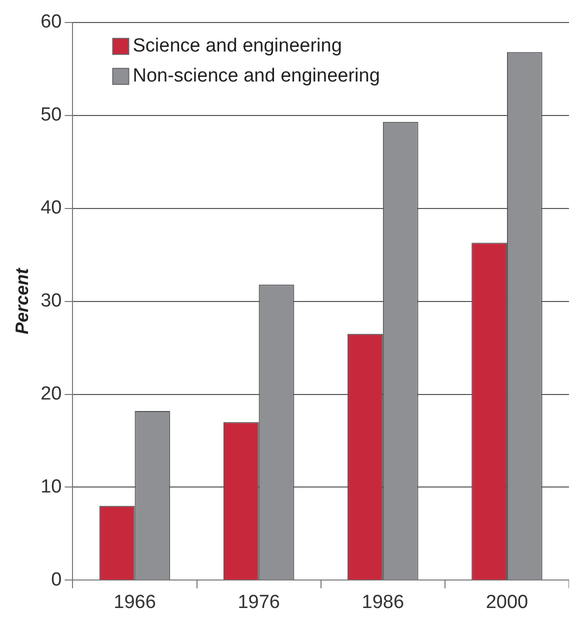 The width and height of the screenshot is (577, 625). Describe the element at coordinates (51, 487) in the screenshot. I see `y-tick-label: 10` at that location.